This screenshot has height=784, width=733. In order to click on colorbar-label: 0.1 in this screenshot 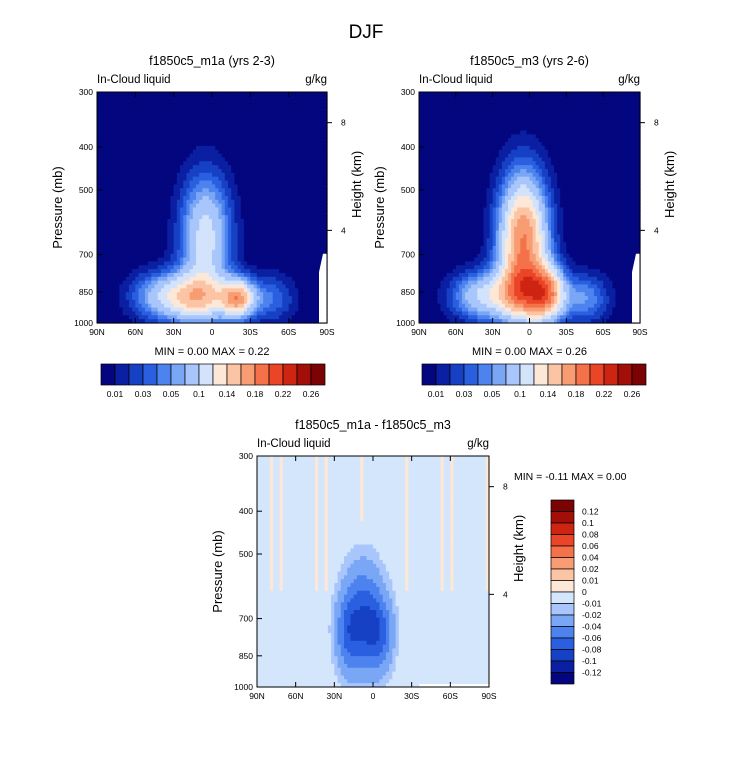, I will do `click(199, 394)`.